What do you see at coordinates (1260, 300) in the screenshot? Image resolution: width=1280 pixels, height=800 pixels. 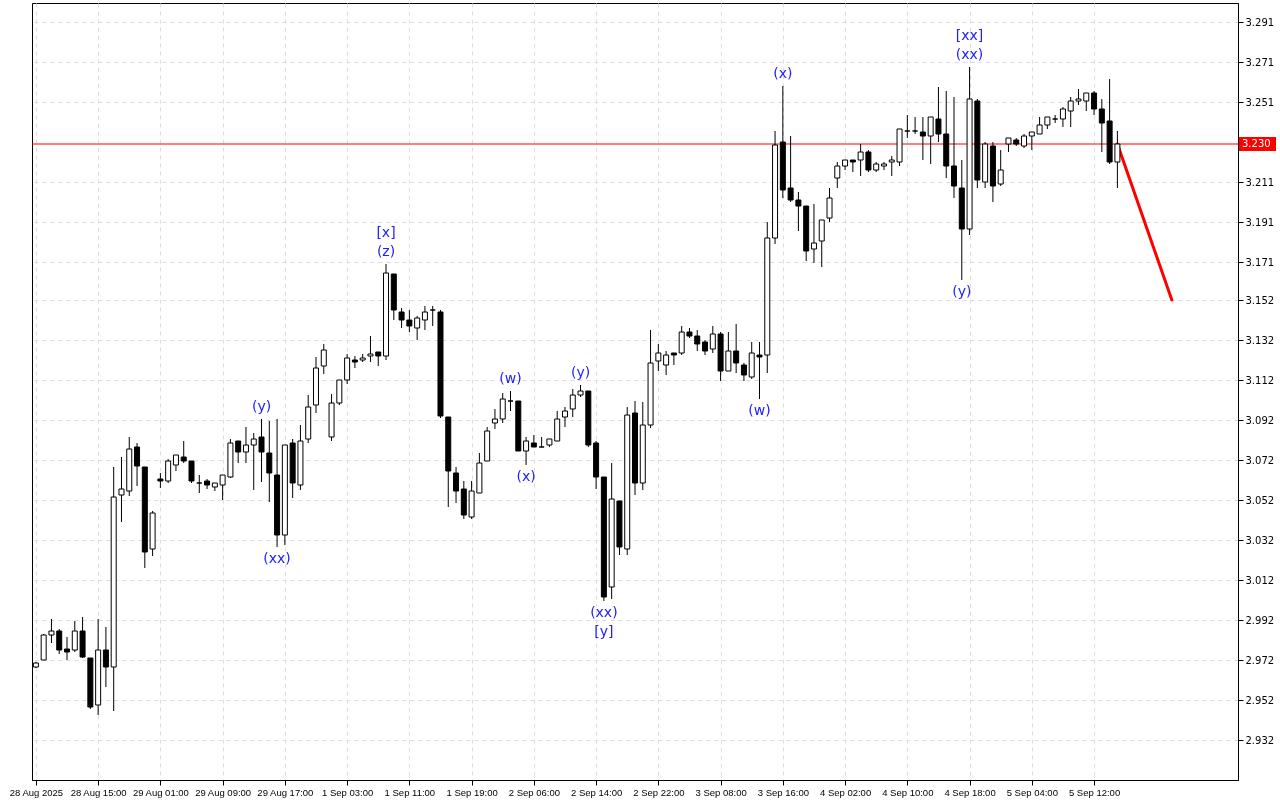 I see `y-tick-label: 3.152` at bounding box center [1260, 300].